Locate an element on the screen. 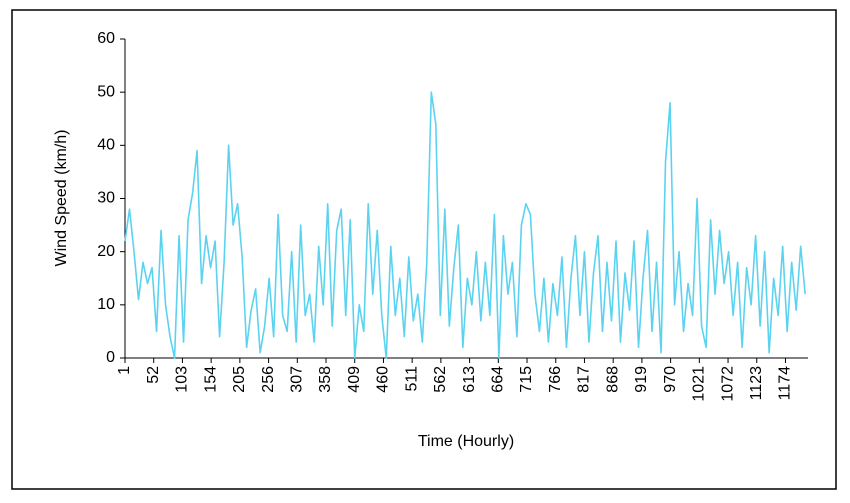  x-tick-label: 358 is located at coordinates (325, 379).